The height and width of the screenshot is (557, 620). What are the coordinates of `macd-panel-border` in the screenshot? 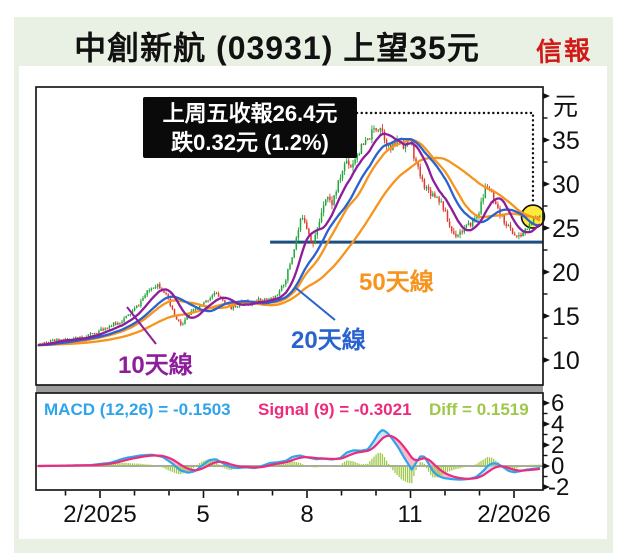 It's located at (289, 441).